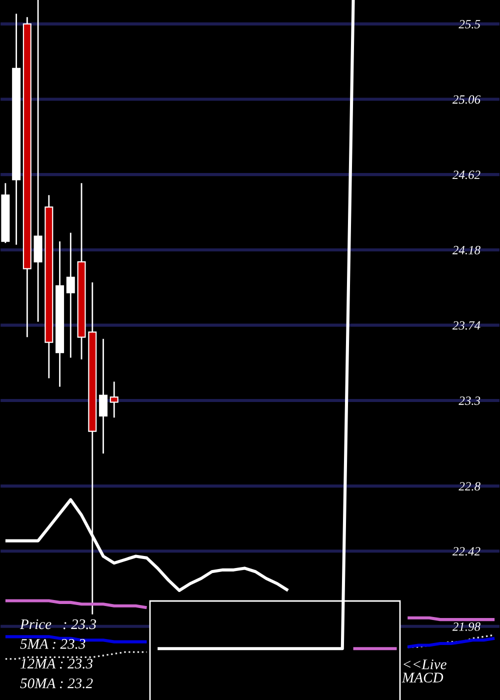  I want to click on y-tick-label: 24.62, so click(466, 175).